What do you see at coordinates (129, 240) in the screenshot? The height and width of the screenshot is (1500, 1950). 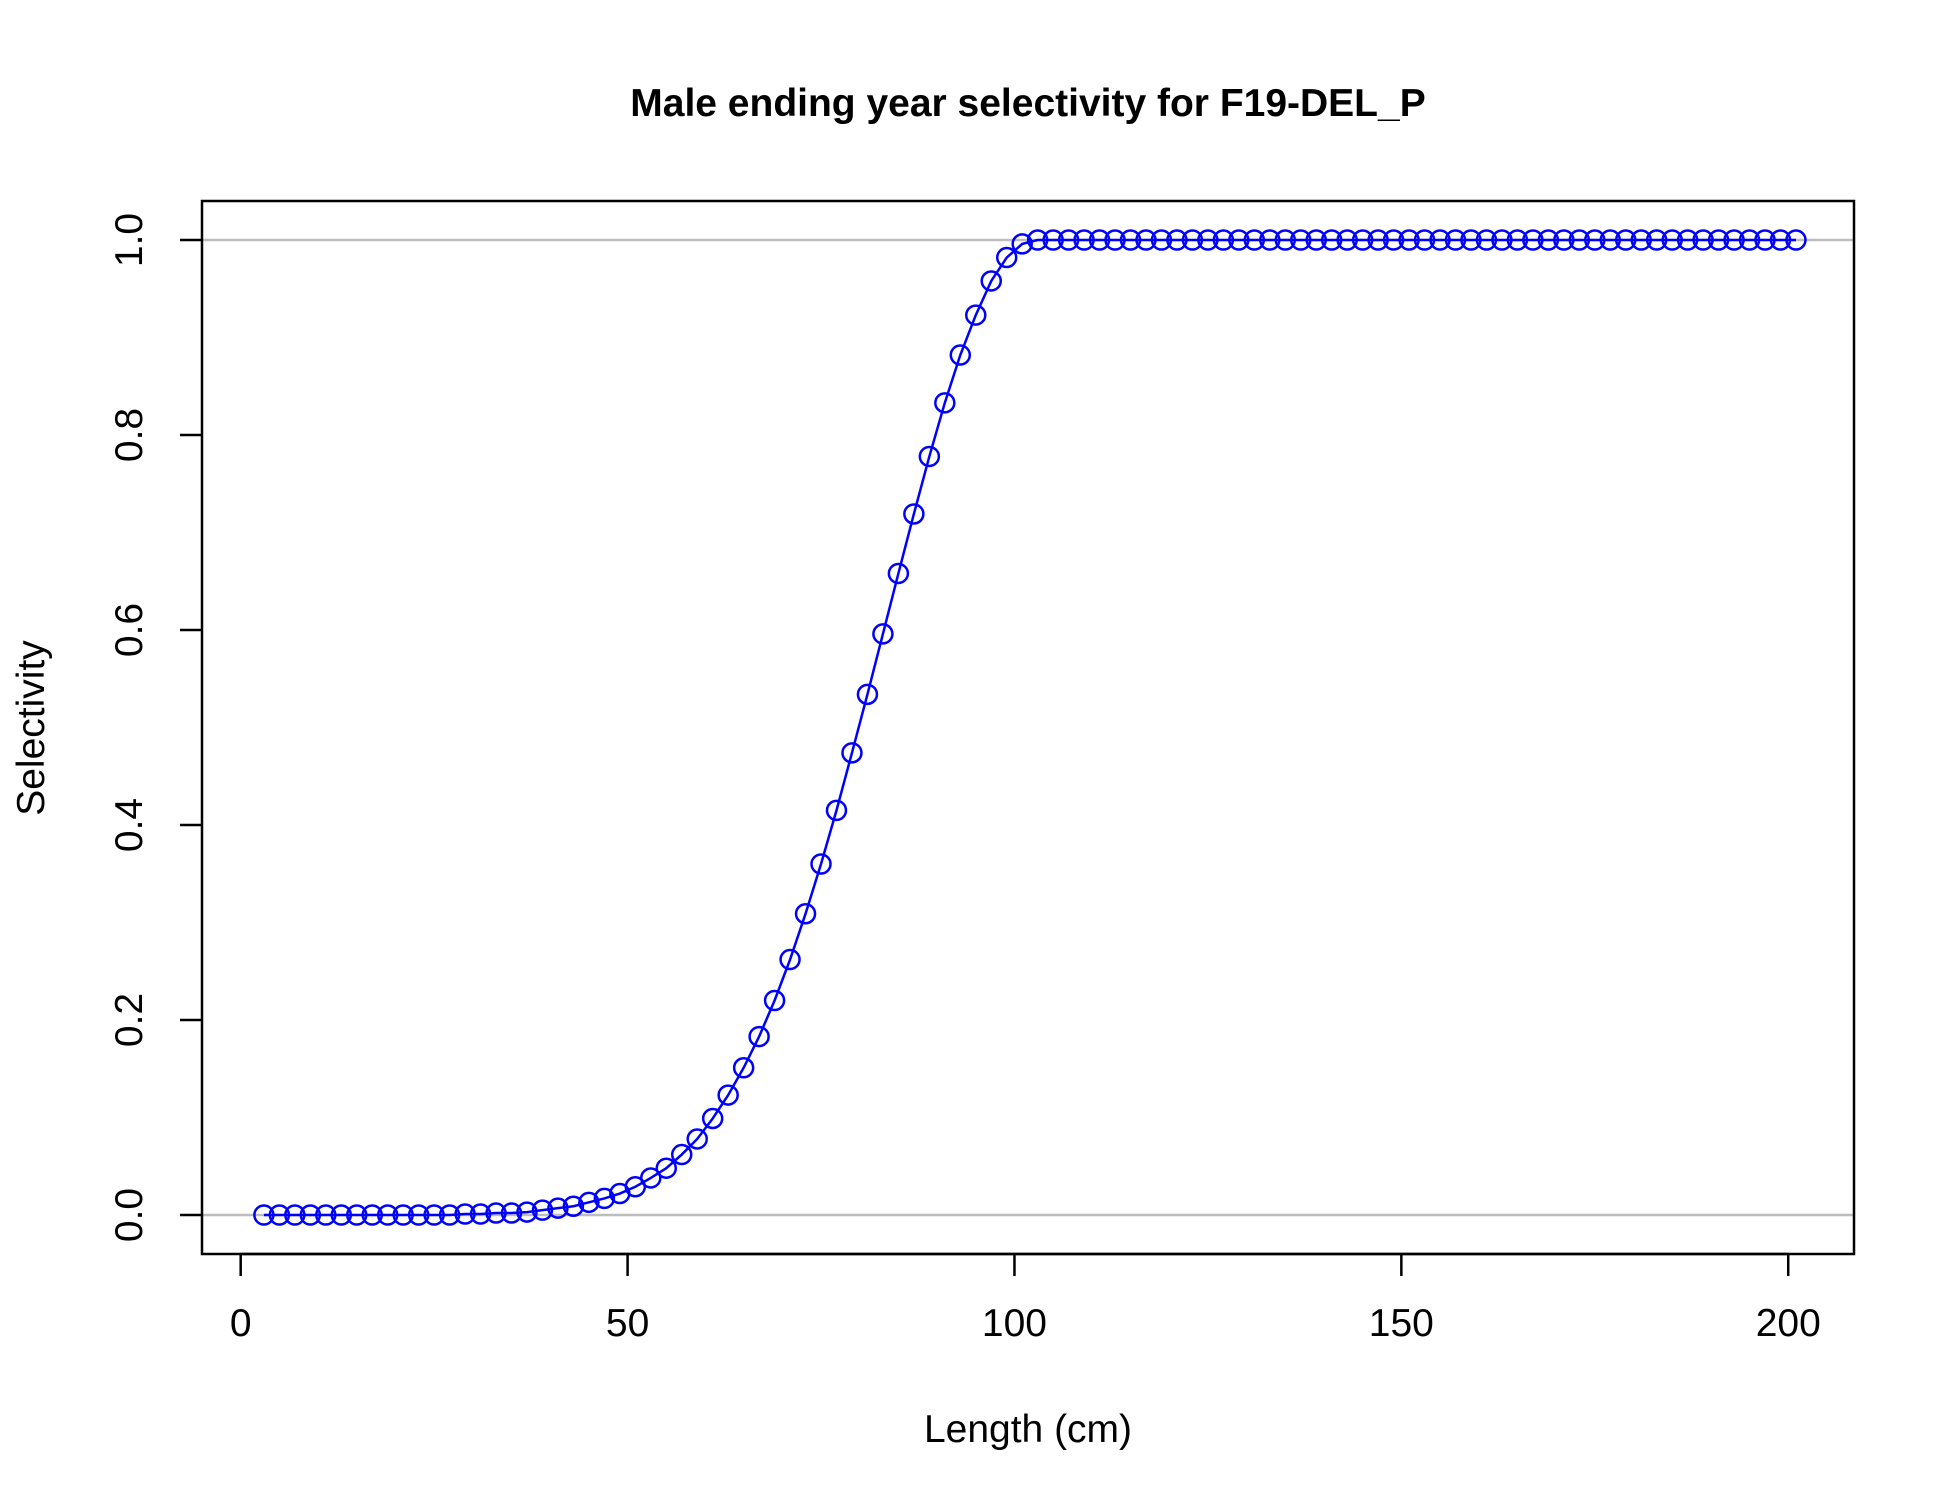 I see `y-tick-label: 1.0` at bounding box center [129, 240].